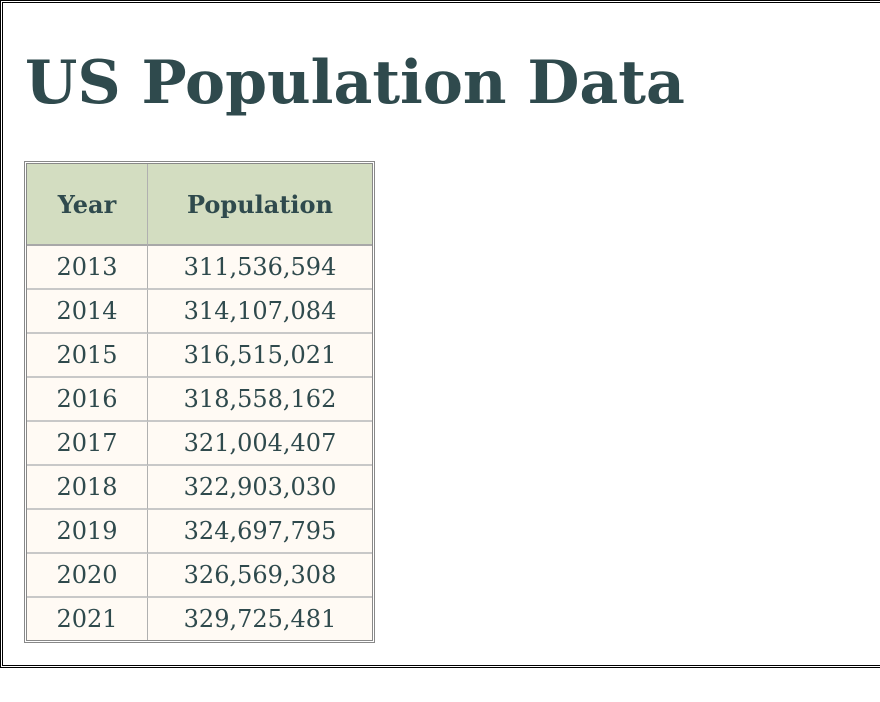  I want to click on cell-population: 324,697,795, so click(260, 532).